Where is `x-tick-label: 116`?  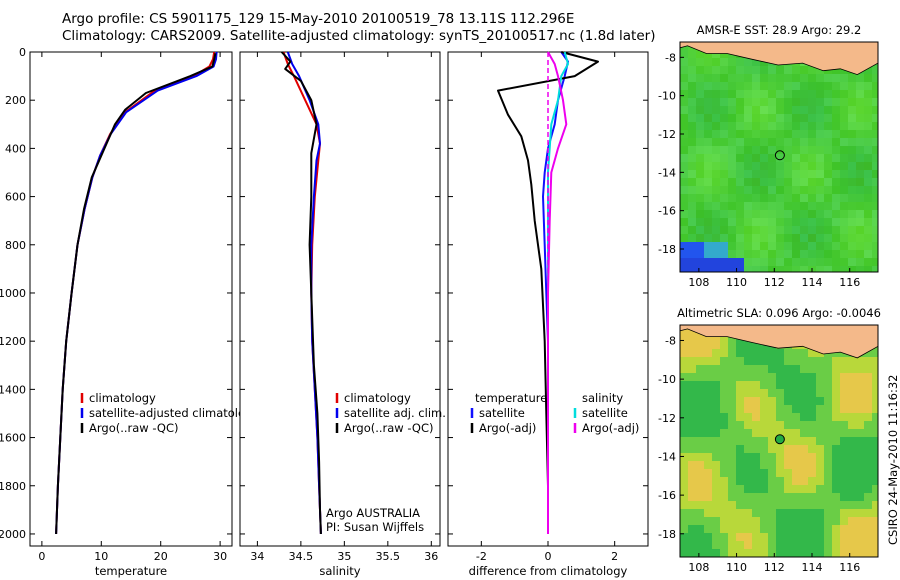 x-tick-label: 116 is located at coordinates (849, 567).